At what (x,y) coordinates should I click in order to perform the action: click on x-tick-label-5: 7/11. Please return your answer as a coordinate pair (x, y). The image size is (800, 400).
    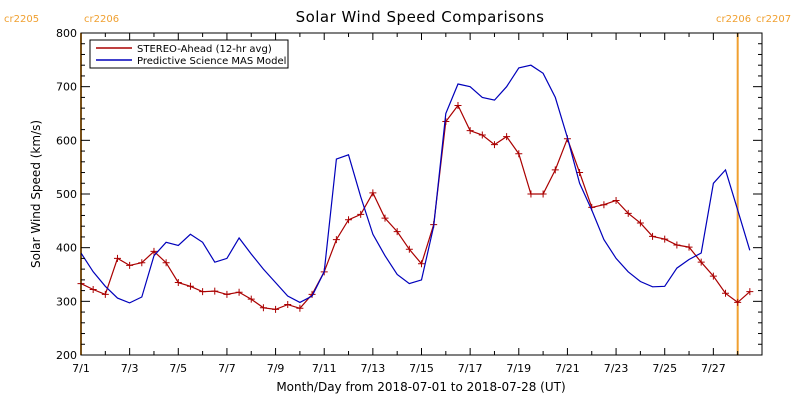
    Looking at the image, I should click on (324, 368).